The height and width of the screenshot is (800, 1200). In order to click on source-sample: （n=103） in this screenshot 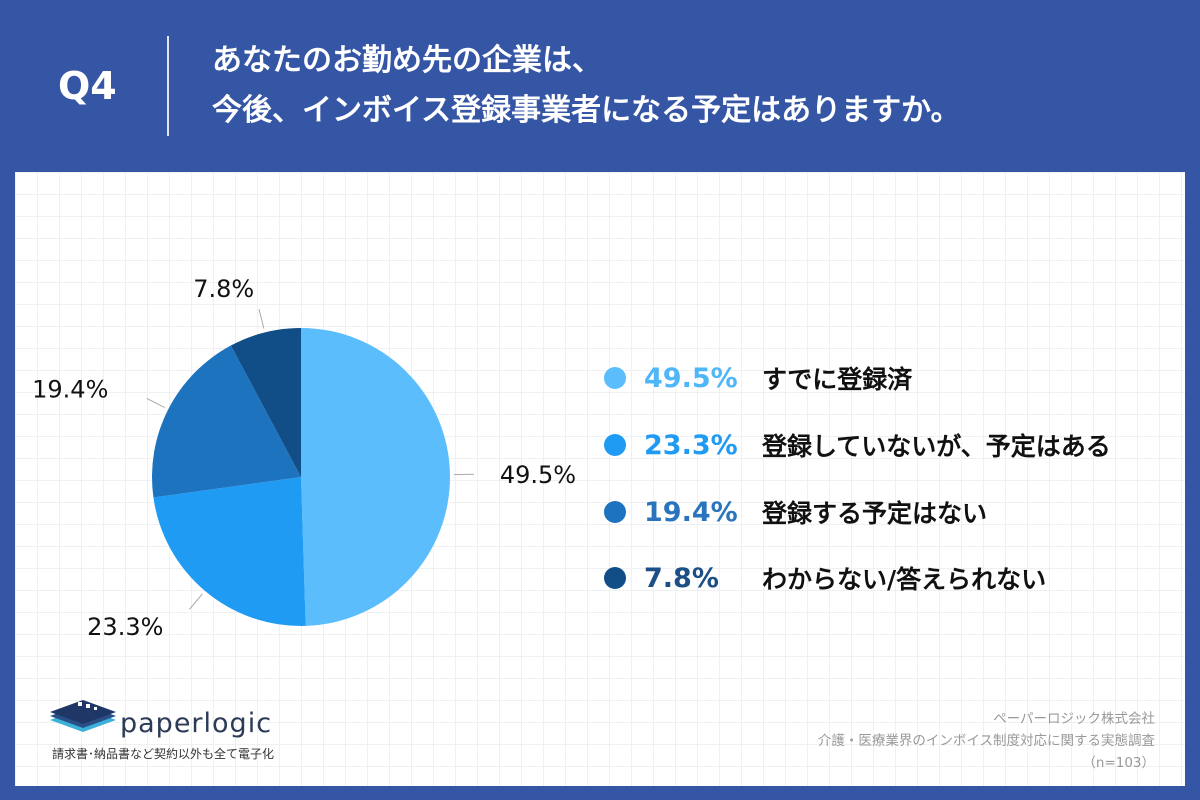, I will do `click(1118, 763)`.